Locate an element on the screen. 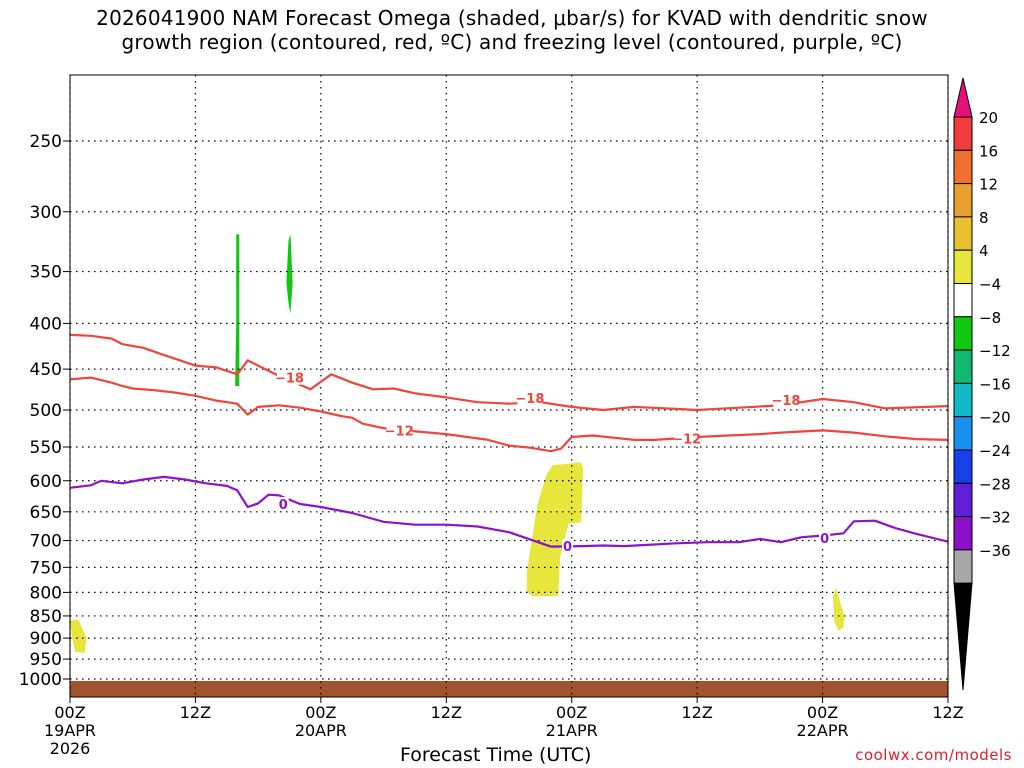 The width and height of the screenshot is (1024, 768). x-date-label-0: 19APR is located at coordinates (70, 730).